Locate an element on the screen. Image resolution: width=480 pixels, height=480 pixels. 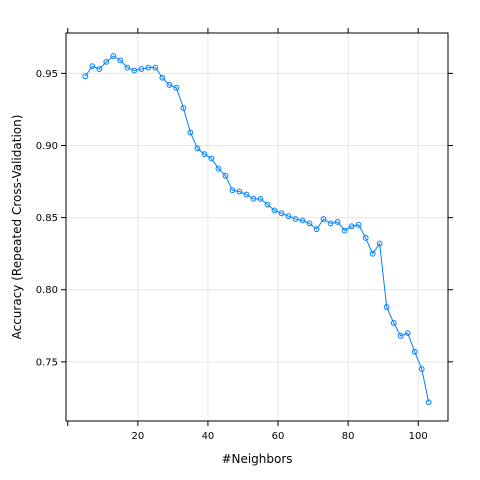
y-tick-label: 0.75 is located at coordinates (47, 362).